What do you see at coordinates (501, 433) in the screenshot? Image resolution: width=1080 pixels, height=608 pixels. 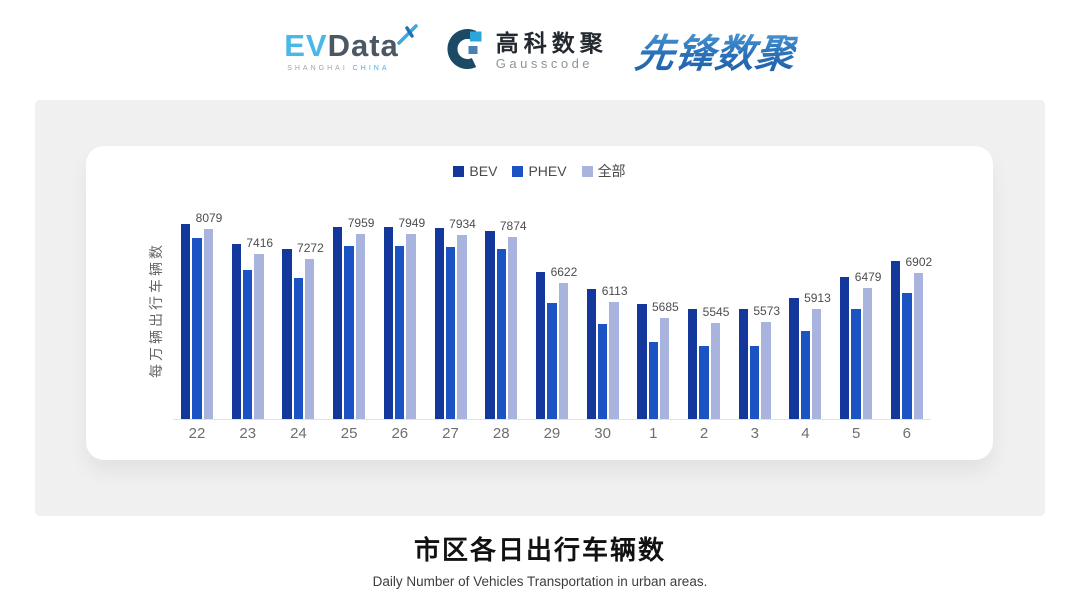 I see `x-axis-tick-28: 28` at bounding box center [501, 433].